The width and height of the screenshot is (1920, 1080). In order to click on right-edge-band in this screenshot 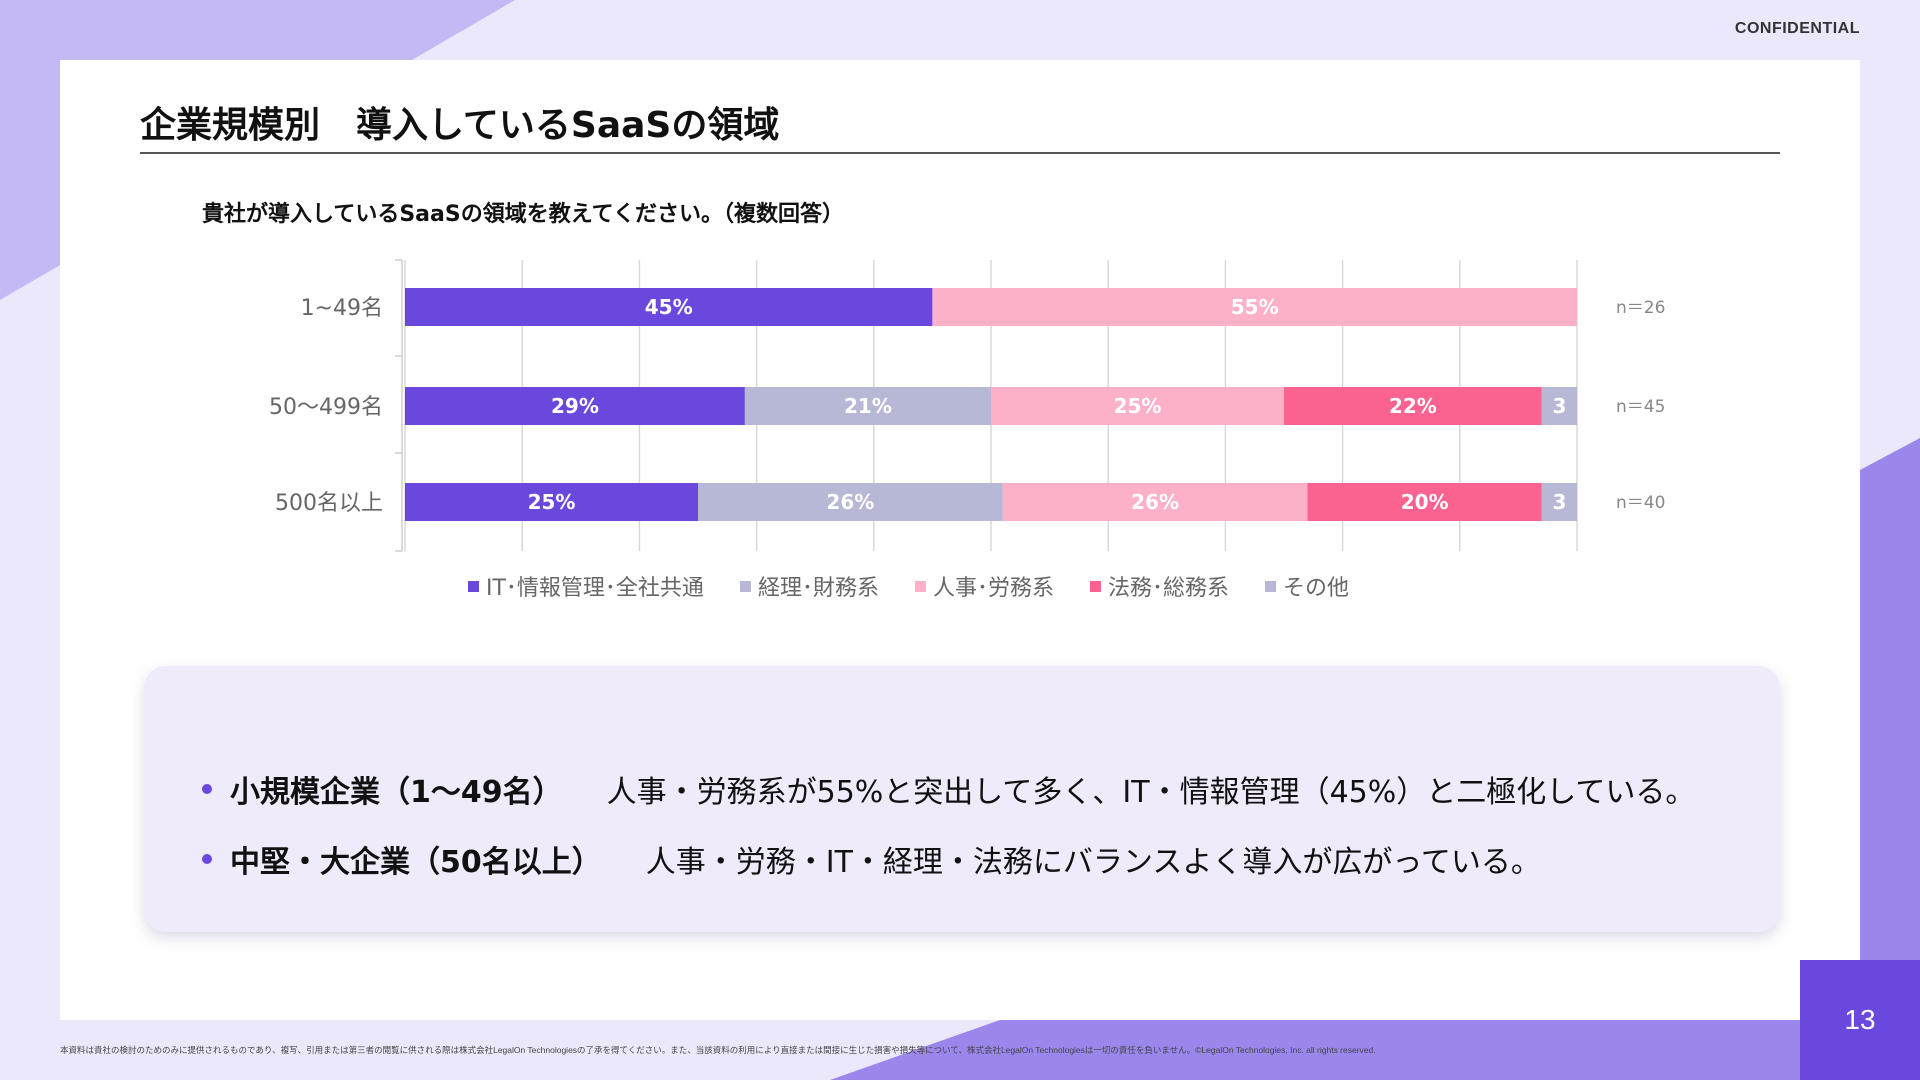, I will do `click(1890, 699)`.